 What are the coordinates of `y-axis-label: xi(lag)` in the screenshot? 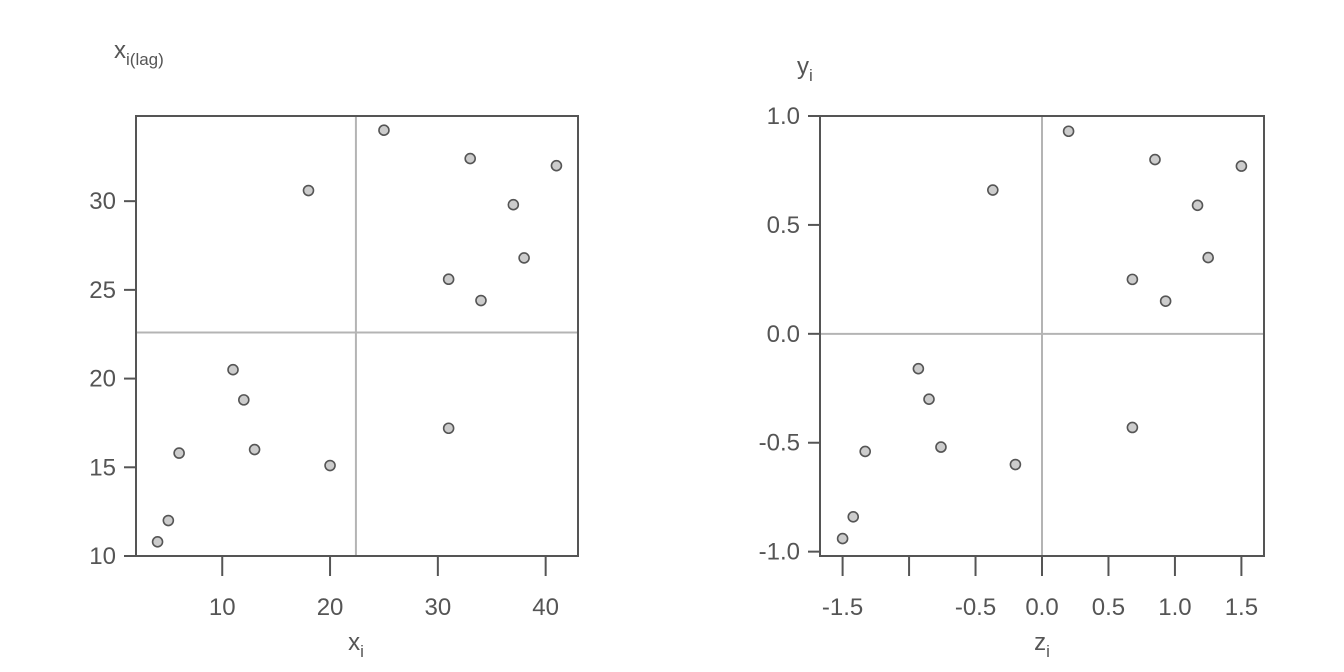 It's located at (139, 53).